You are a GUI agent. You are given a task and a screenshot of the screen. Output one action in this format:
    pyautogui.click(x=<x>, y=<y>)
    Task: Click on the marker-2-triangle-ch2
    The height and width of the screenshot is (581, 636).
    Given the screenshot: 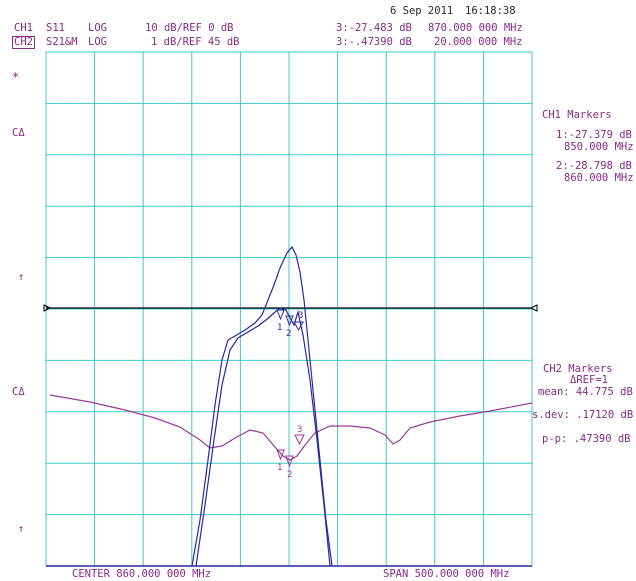 What is the action you would take?
    pyautogui.click(x=289, y=321)
    